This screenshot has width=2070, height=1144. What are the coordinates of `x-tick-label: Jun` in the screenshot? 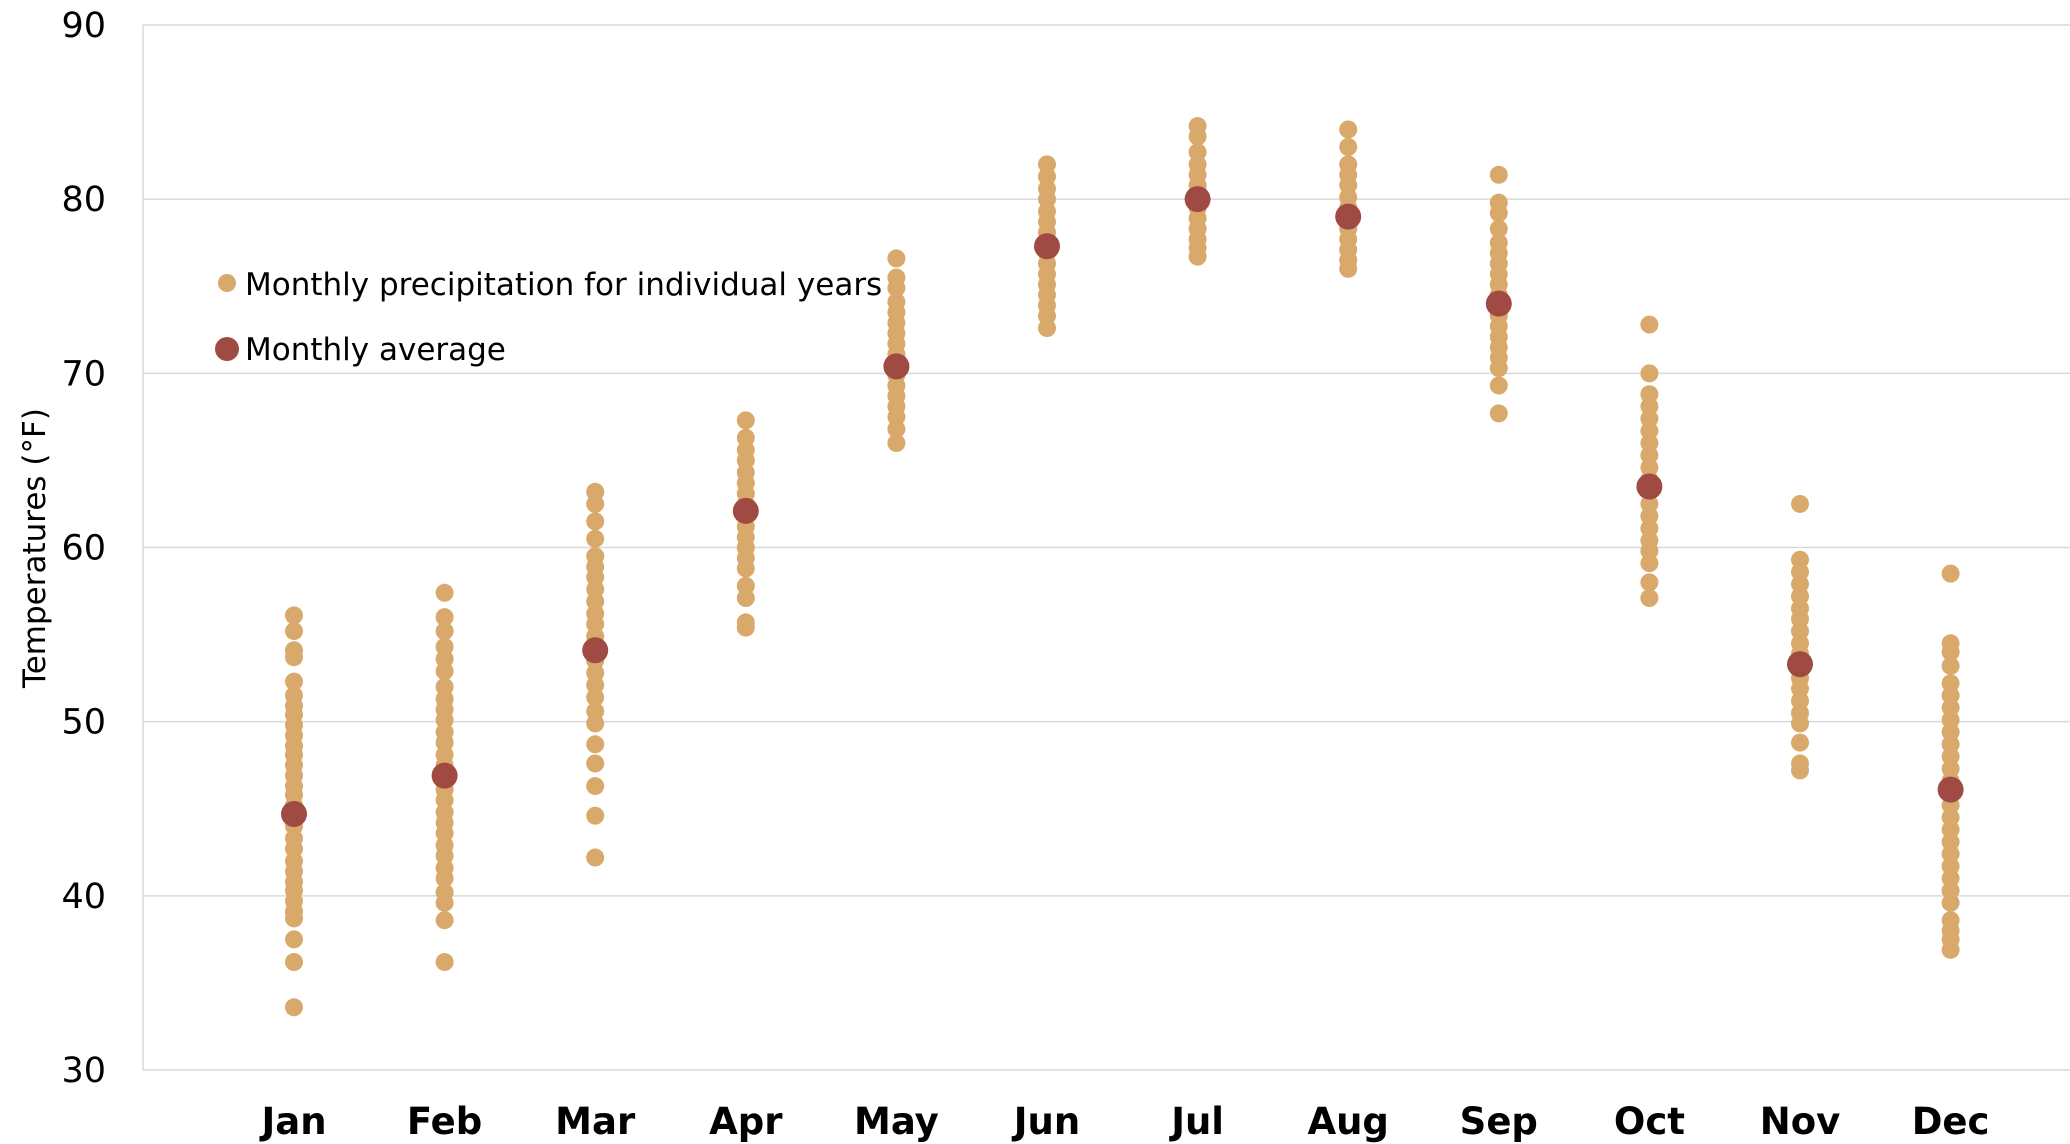 It's located at (1045, 1121).